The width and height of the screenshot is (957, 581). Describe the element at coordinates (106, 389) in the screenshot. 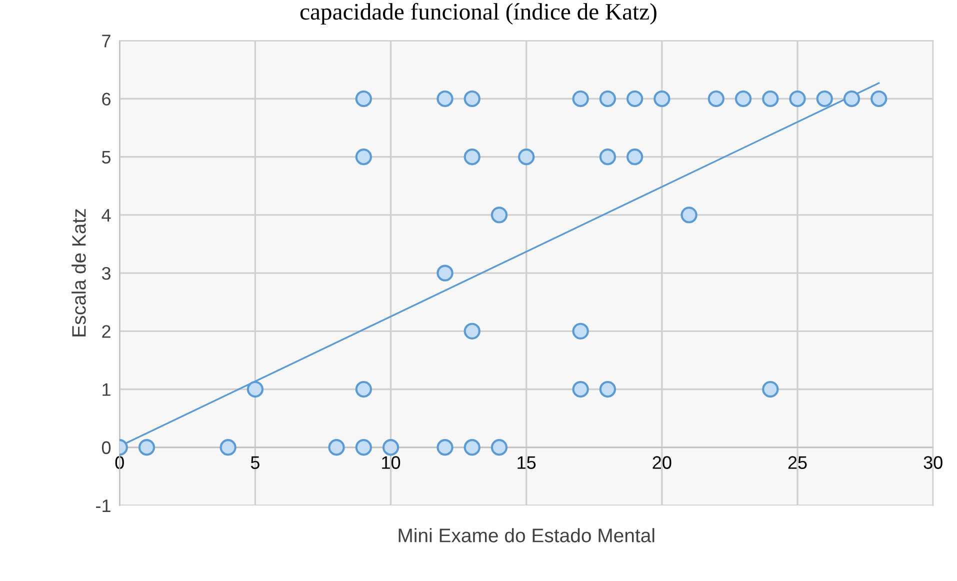

I see `y-tick-label: 1` at that location.